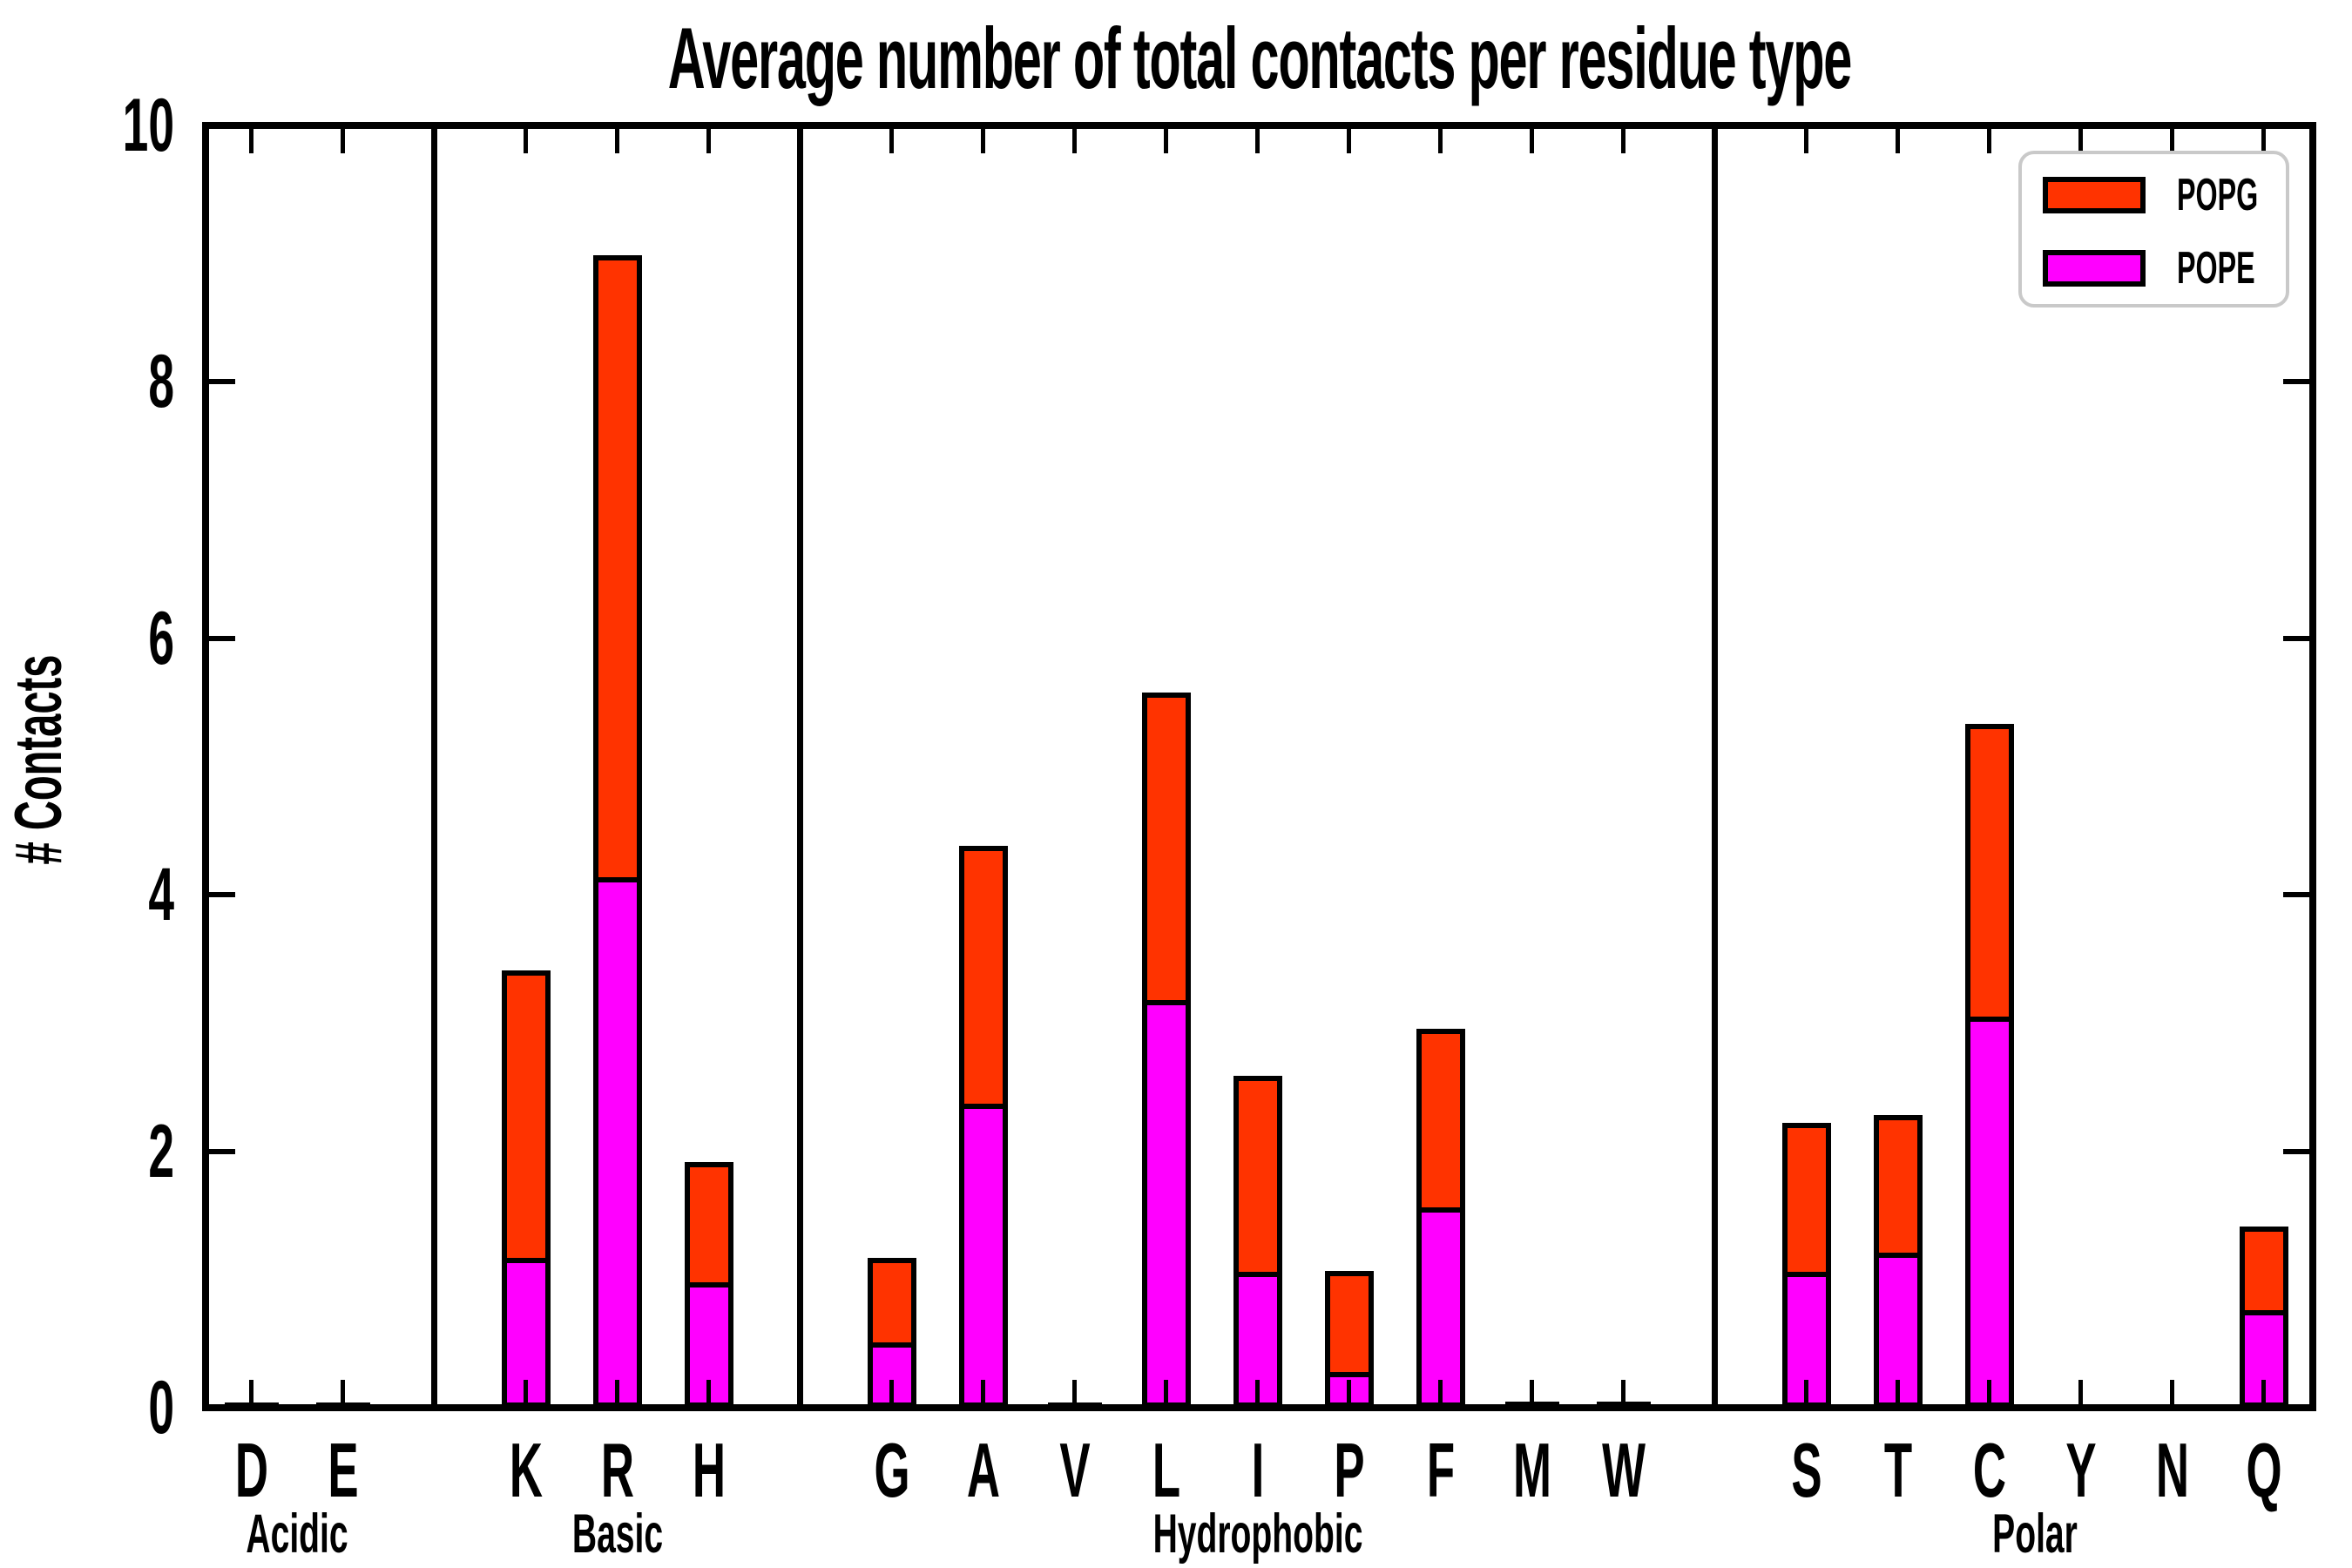  Describe the element at coordinates (343, 1470) in the screenshot. I see `x-tick-label-E: E` at that location.